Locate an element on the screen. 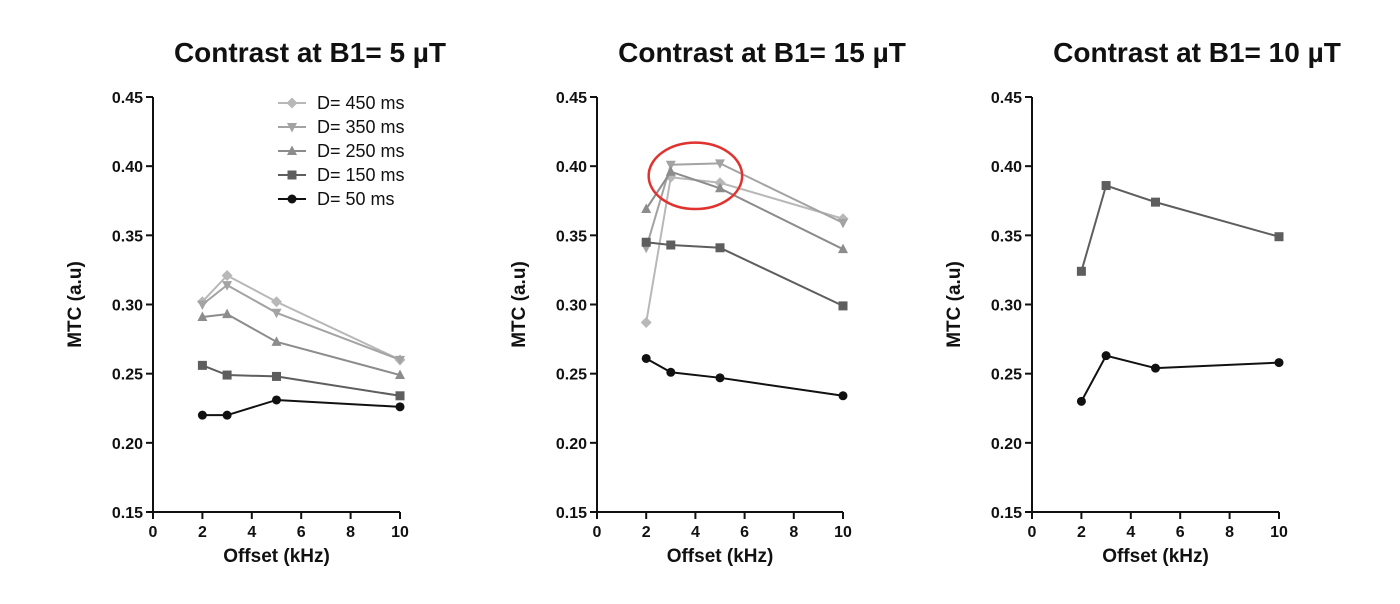 Image resolution: width=1400 pixels, height=604 pixels. chart-title: Contrast at B1= 5 µT is located at coordinates (310, 52).